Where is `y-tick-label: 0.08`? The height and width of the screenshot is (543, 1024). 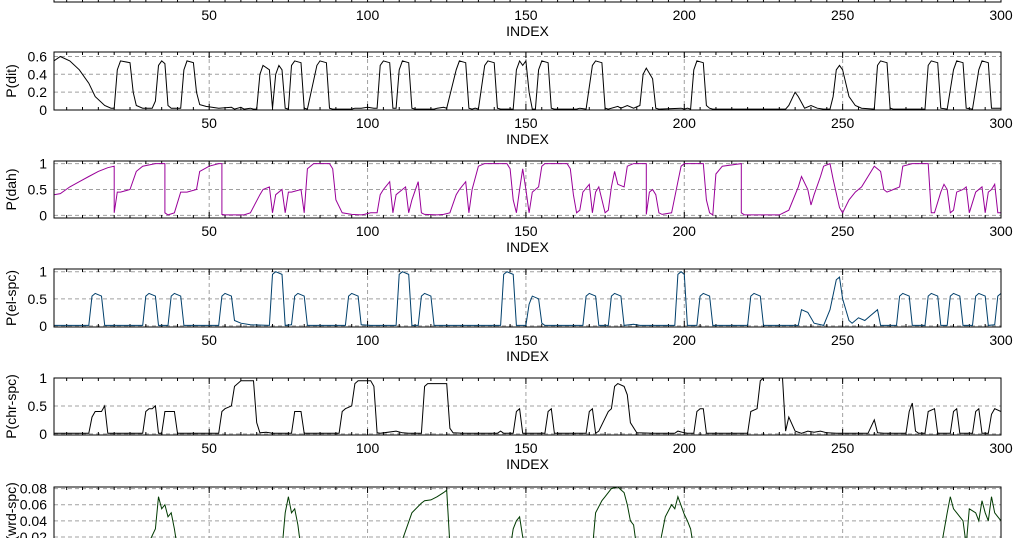 y-tick-label: 0.08 is located at coordinates (33, 489).